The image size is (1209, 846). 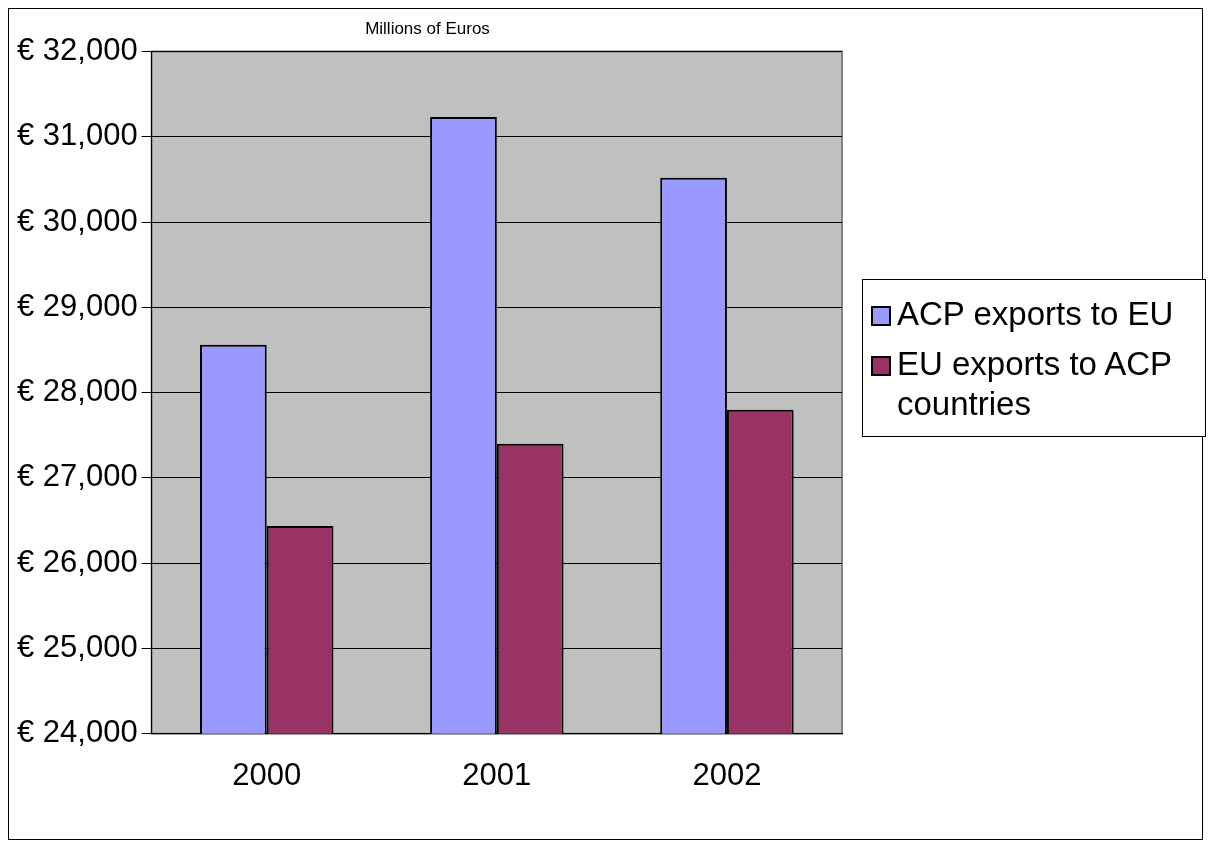 I want to click on y-tick-label: € 32,000, so click(x=77, y=49).